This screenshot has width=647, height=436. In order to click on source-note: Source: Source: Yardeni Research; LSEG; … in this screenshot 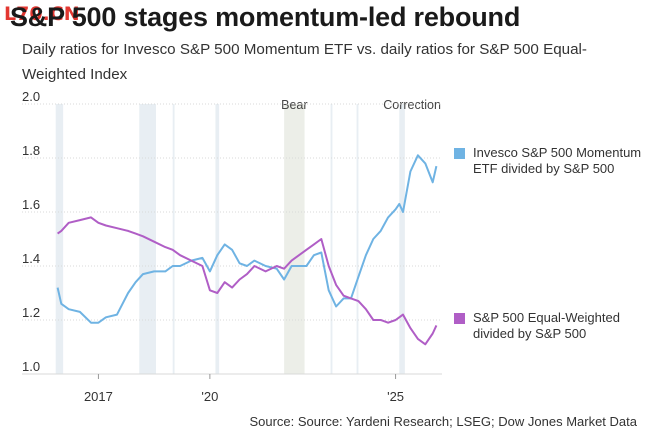, I will do `click(443, 421)`.